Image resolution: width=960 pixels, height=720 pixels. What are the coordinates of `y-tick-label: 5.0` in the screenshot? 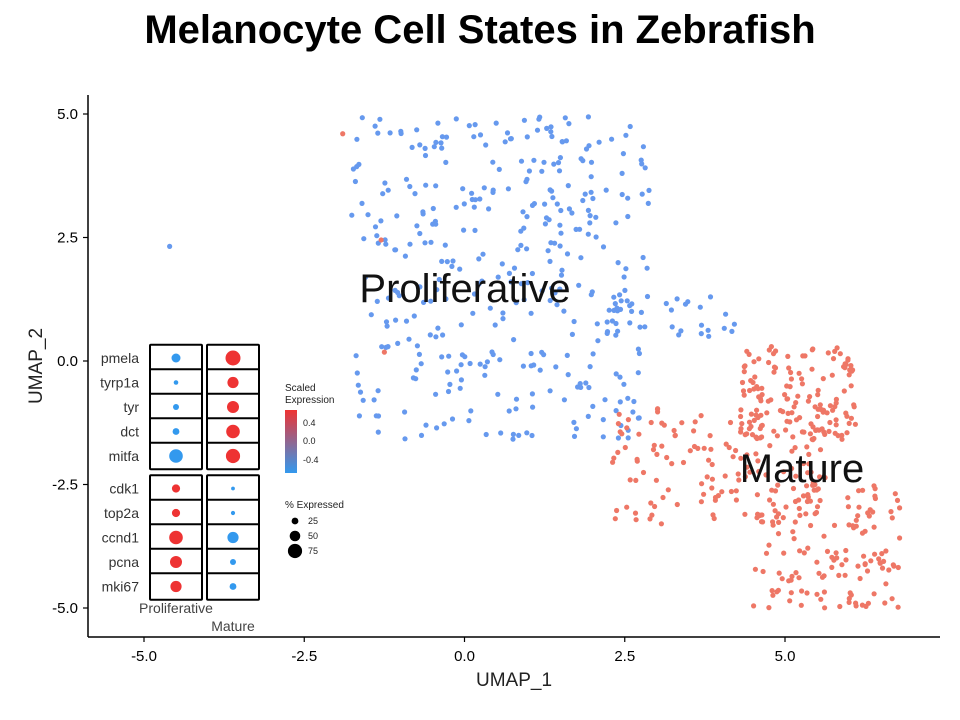 It's located at (67, 114).